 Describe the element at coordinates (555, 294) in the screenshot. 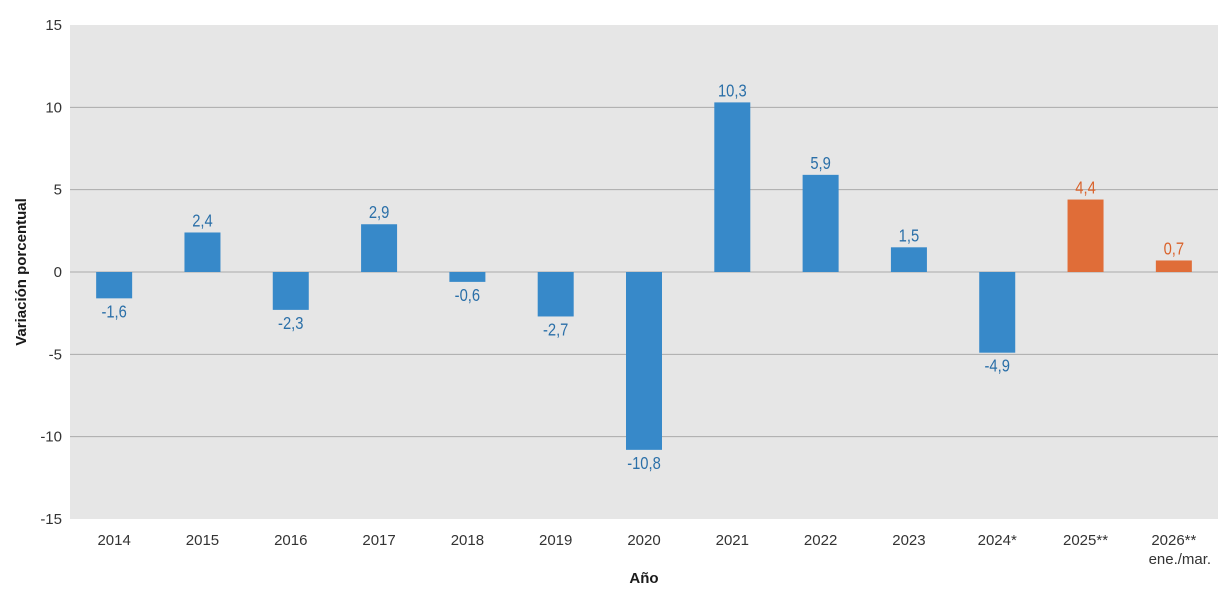

I see `bar-2019` at that location.